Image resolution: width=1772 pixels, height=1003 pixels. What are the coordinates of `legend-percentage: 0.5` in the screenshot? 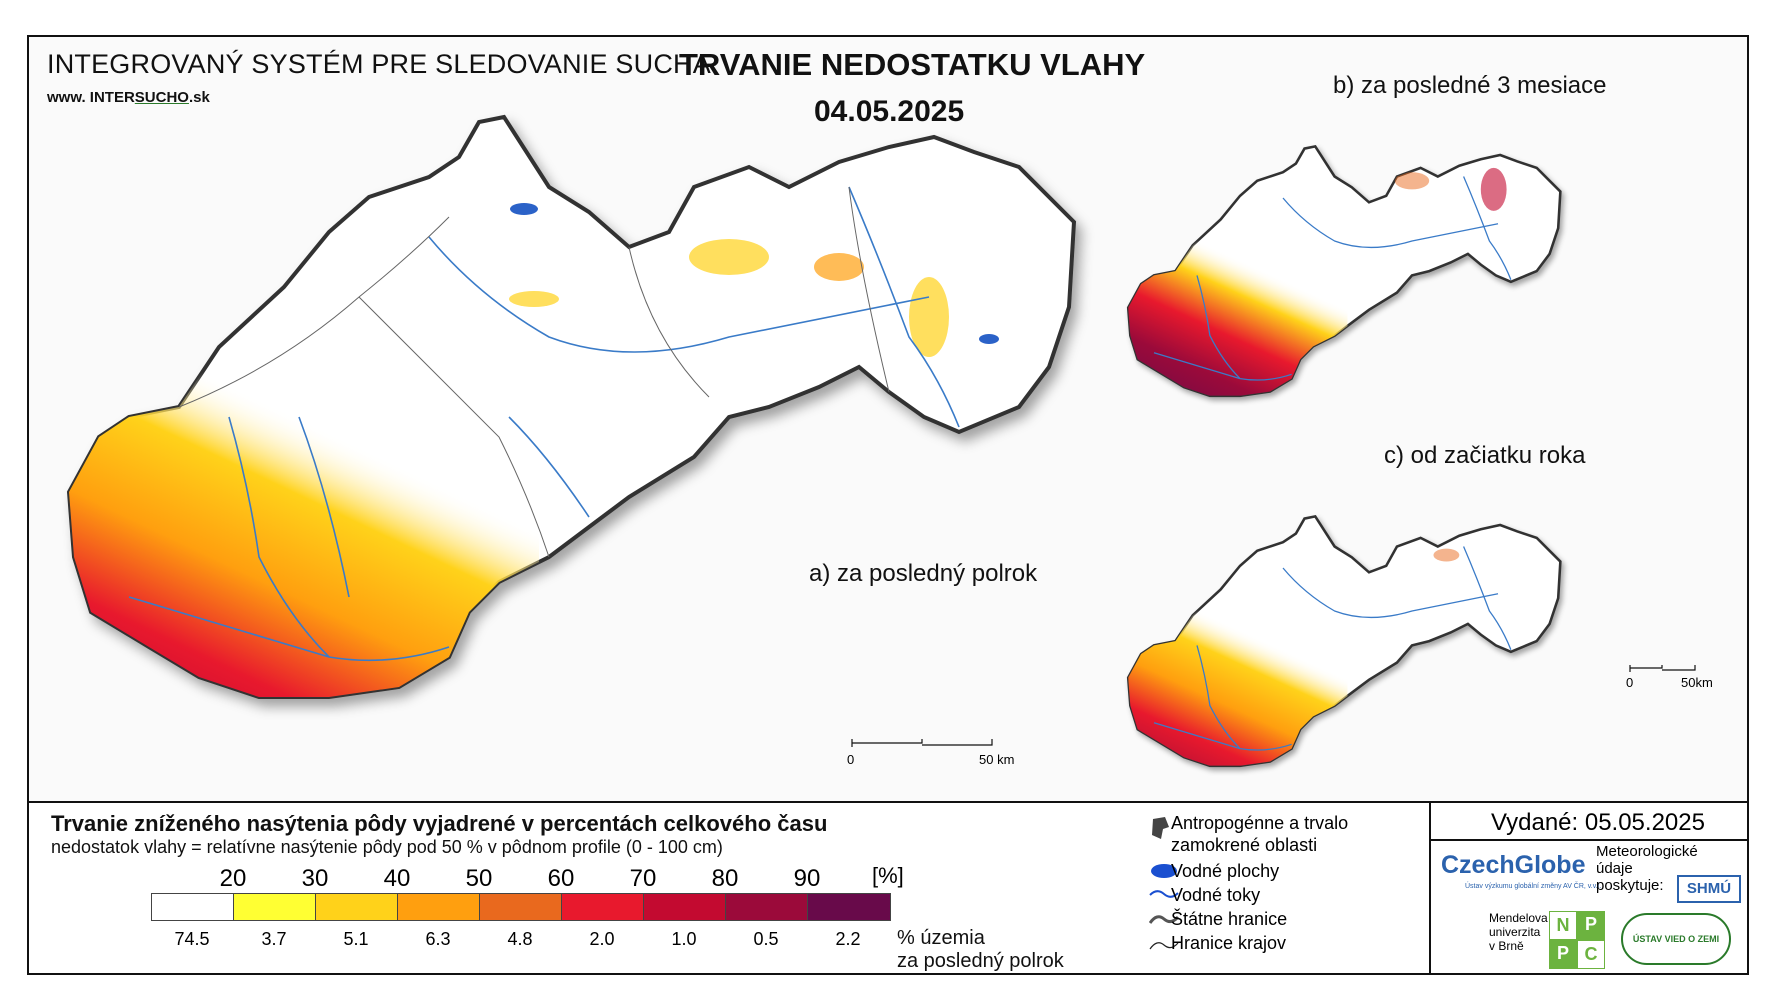 It's located at (766, 939).